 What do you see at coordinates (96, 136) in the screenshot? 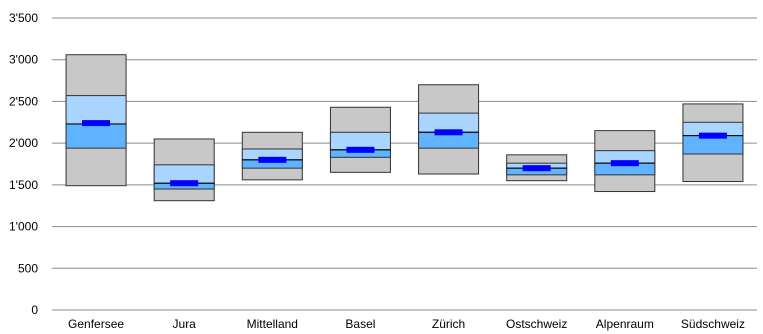
I see `box-lower` at bounding box center [96, 136].